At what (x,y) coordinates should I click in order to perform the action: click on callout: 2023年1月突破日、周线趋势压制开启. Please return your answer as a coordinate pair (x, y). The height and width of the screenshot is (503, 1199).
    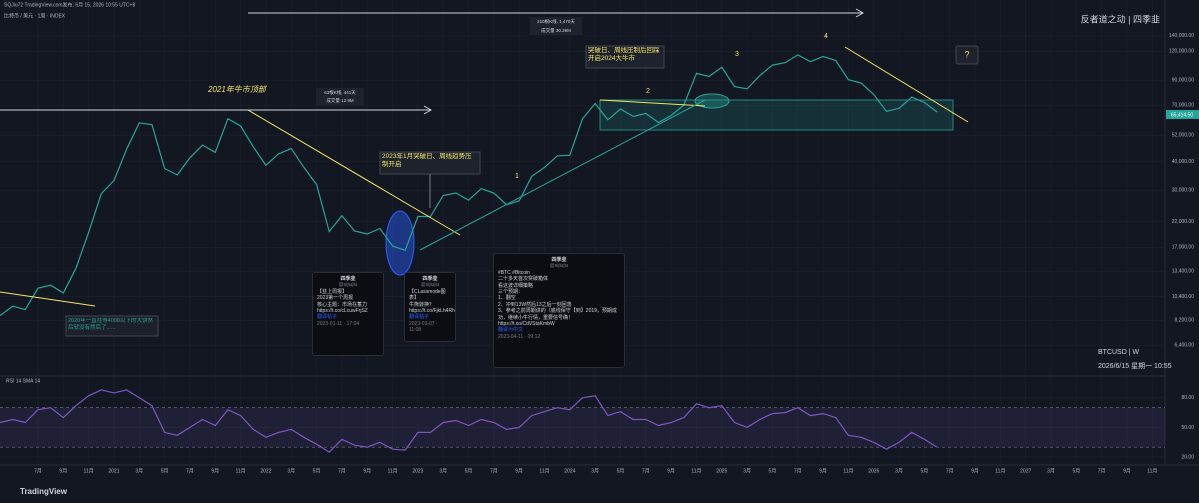
    Looking at the image, I should click on (427, 160).